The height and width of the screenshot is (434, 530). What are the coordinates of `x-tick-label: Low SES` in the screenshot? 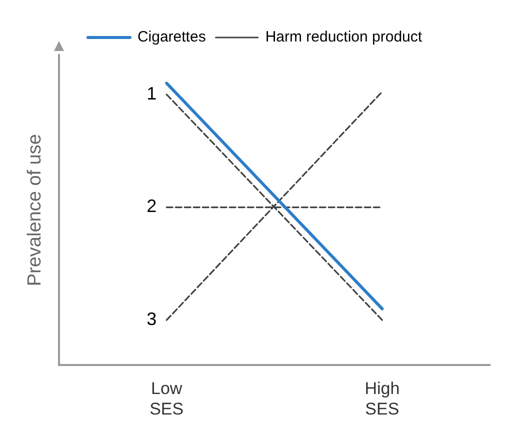 It's located at (167, 398).